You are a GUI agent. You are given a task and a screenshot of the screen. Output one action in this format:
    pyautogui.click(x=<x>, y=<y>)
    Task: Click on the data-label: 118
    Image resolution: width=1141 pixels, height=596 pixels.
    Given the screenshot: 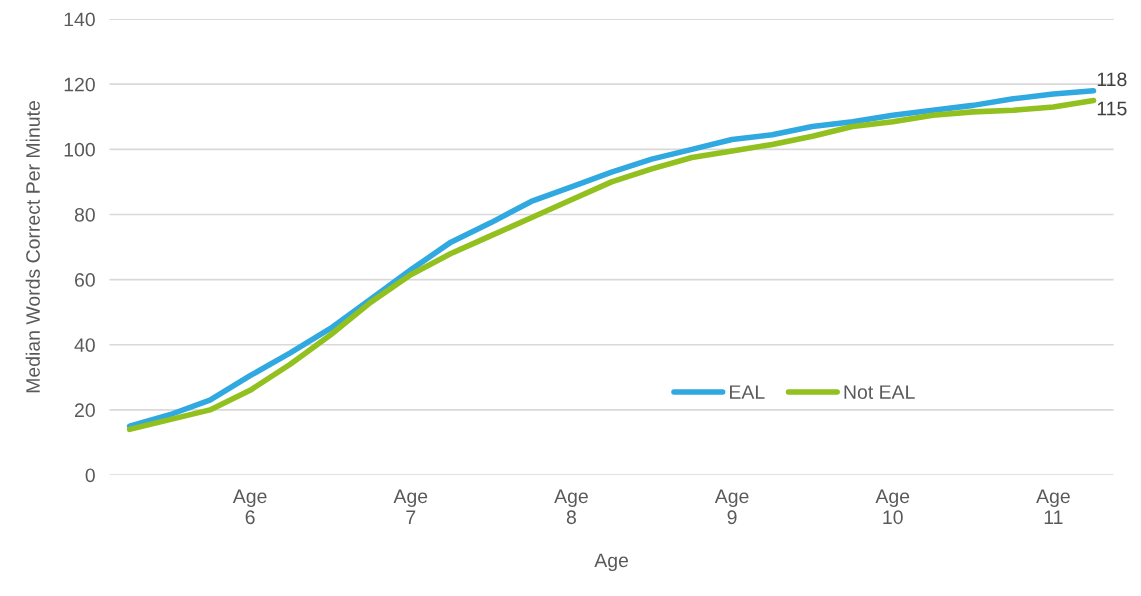 What is the action you would take?
    pyautogui.click(x=1112, y=79)
    